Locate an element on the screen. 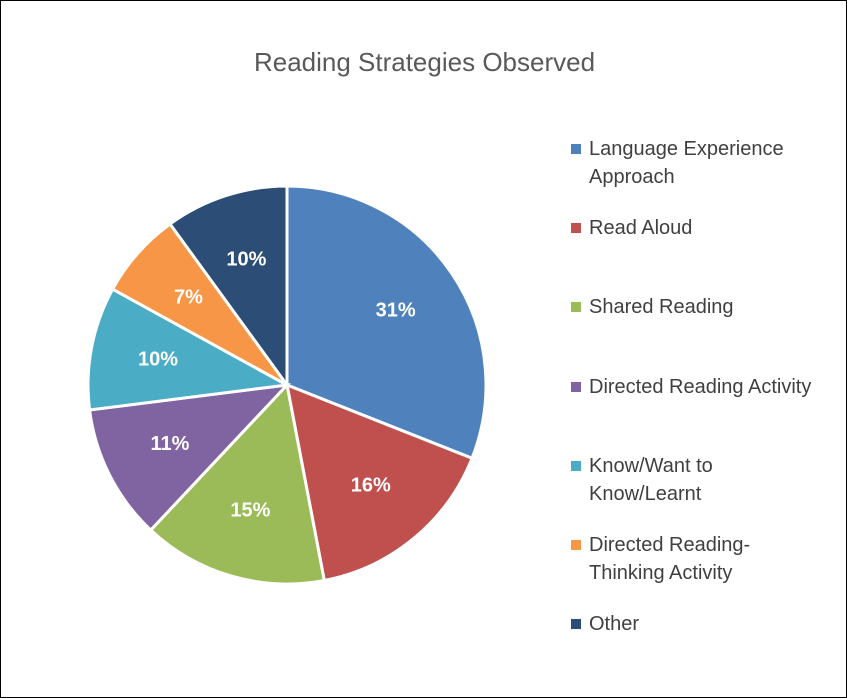  chart-title: Reading Strategies Observed is located at coordinates (424, 62).